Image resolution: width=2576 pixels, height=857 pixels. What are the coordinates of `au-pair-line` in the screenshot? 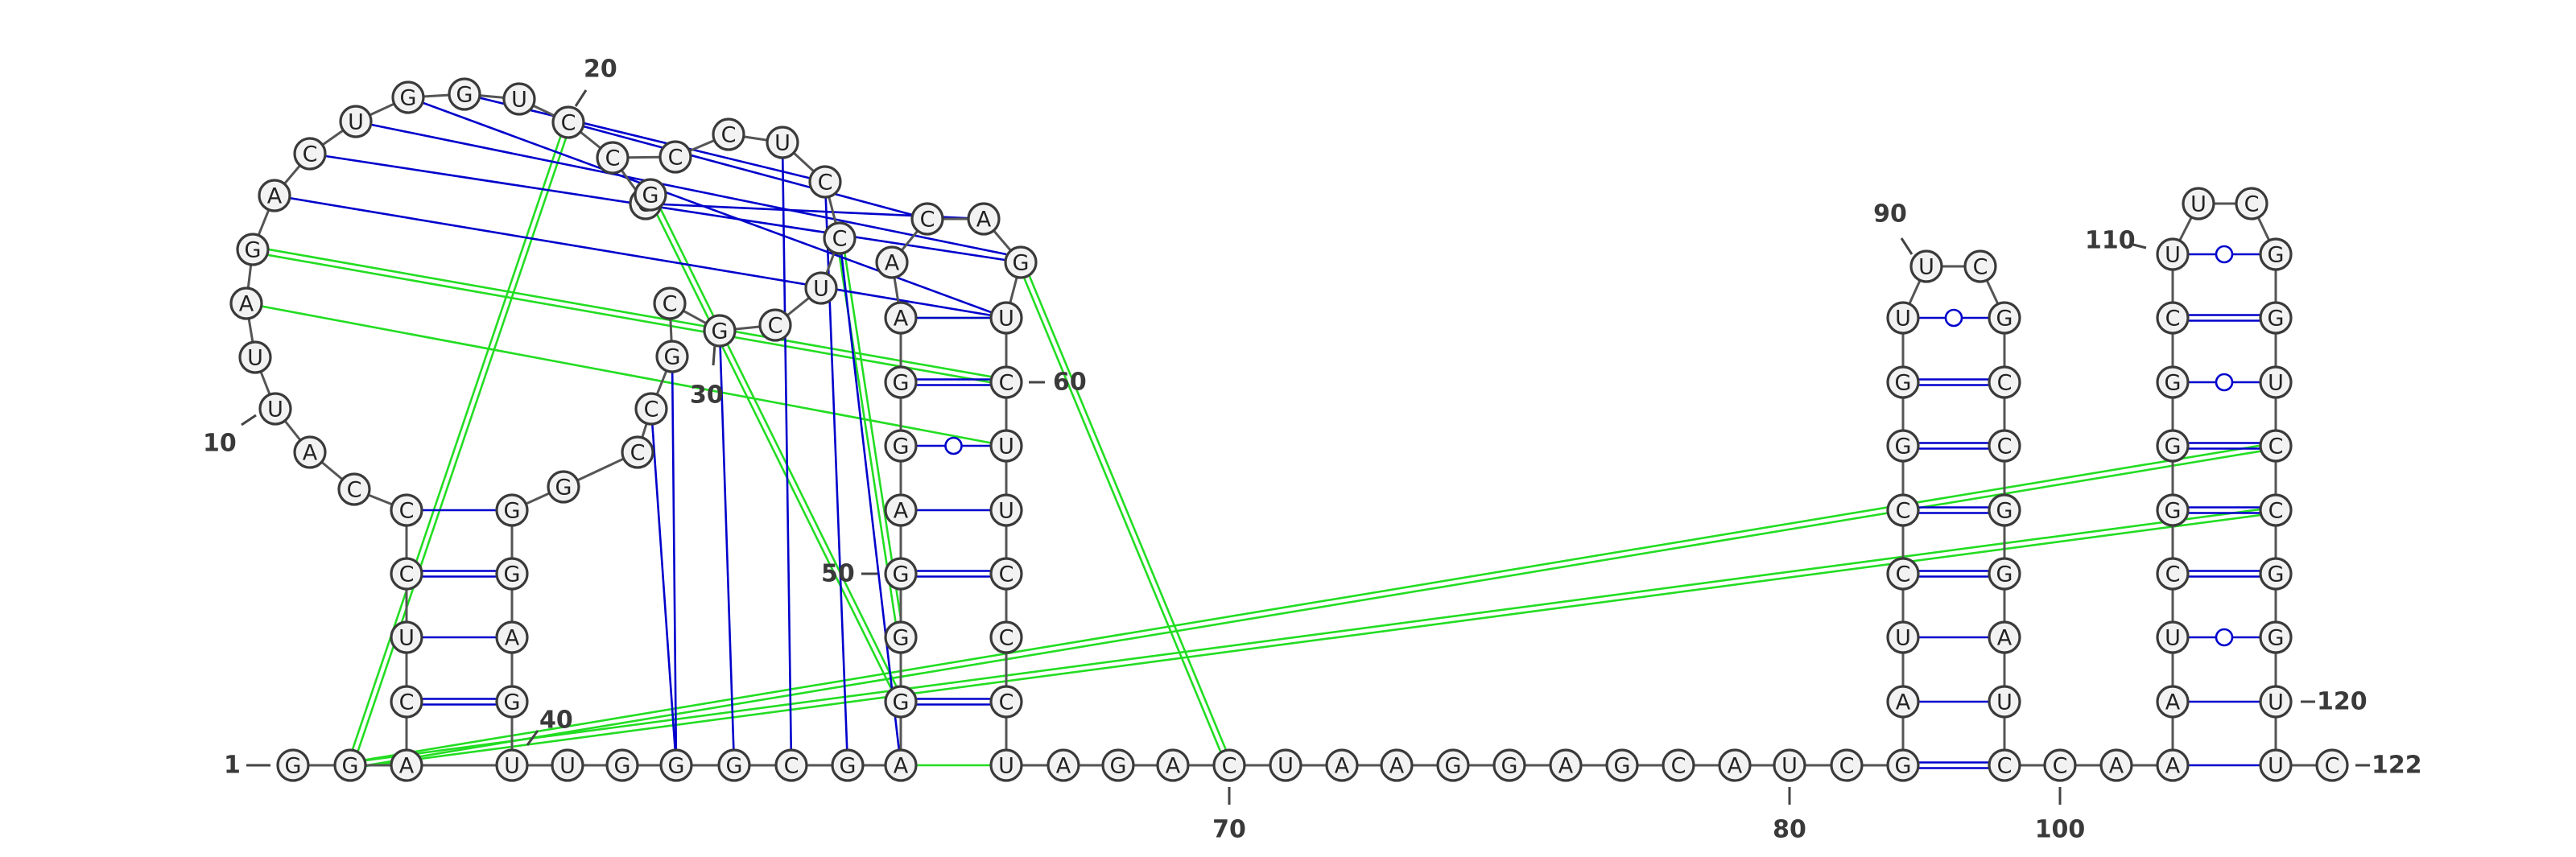 It's located at (748, 170).